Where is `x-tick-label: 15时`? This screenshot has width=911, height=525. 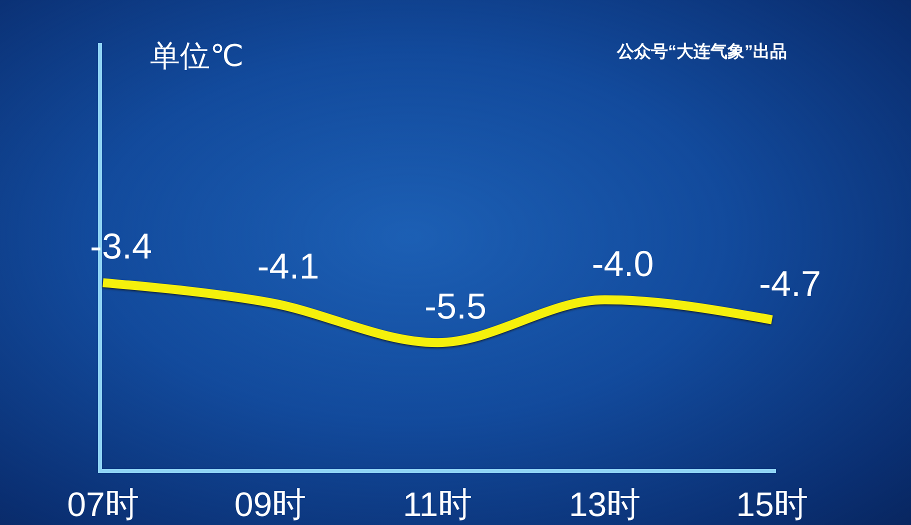
x-tick-label: 15时 is located at coordinates (772, 505).